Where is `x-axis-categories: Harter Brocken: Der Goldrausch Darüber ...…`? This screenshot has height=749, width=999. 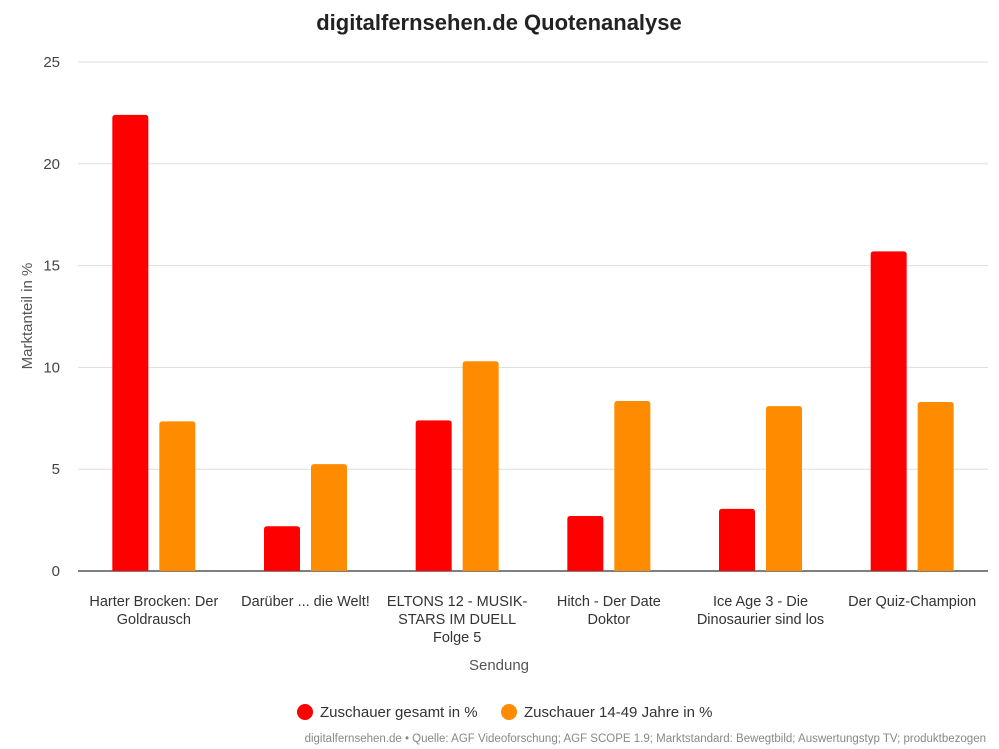
x-axis-categories: Harter Brocken: Der Goldrausch Darüber ...… is located at coordinates (532, 620).